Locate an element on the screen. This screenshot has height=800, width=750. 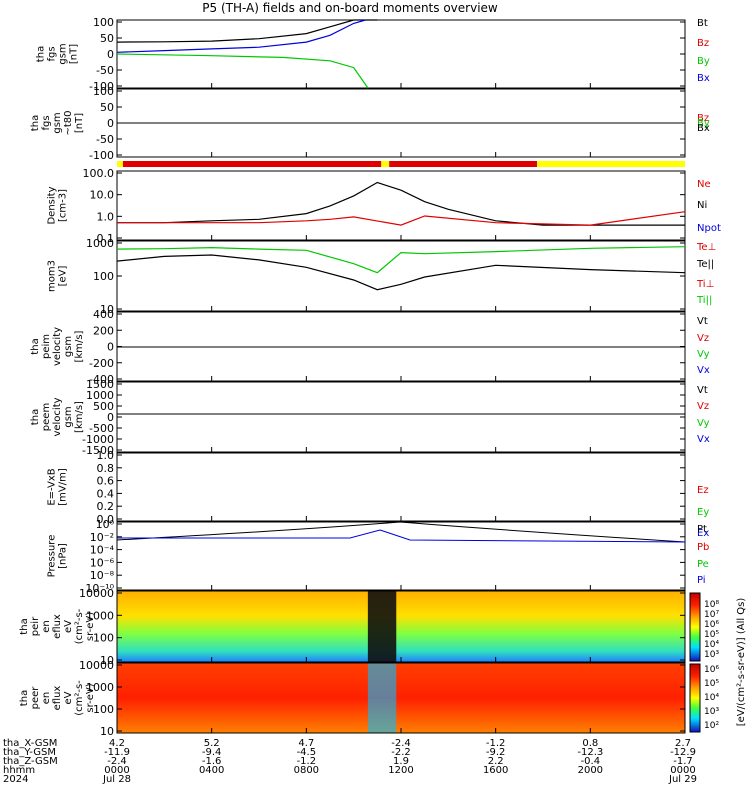
series-line-Ne is located at coordinates (401, 218).